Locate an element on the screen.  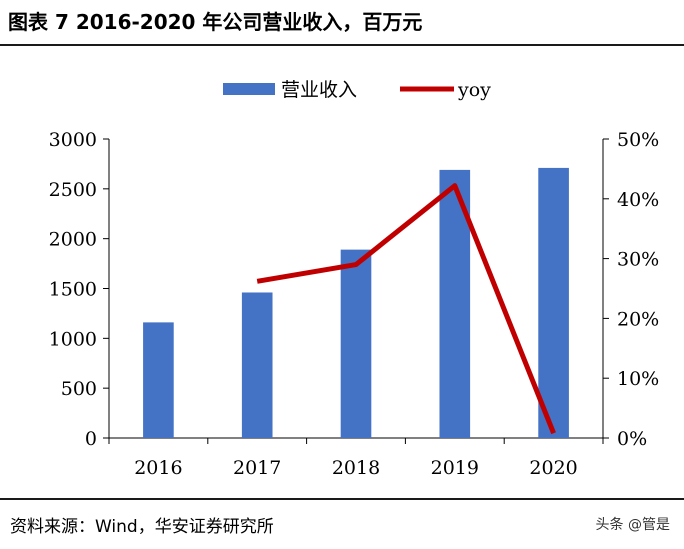
y-right-tick-label: 0% is located at coordinates (632, 439).